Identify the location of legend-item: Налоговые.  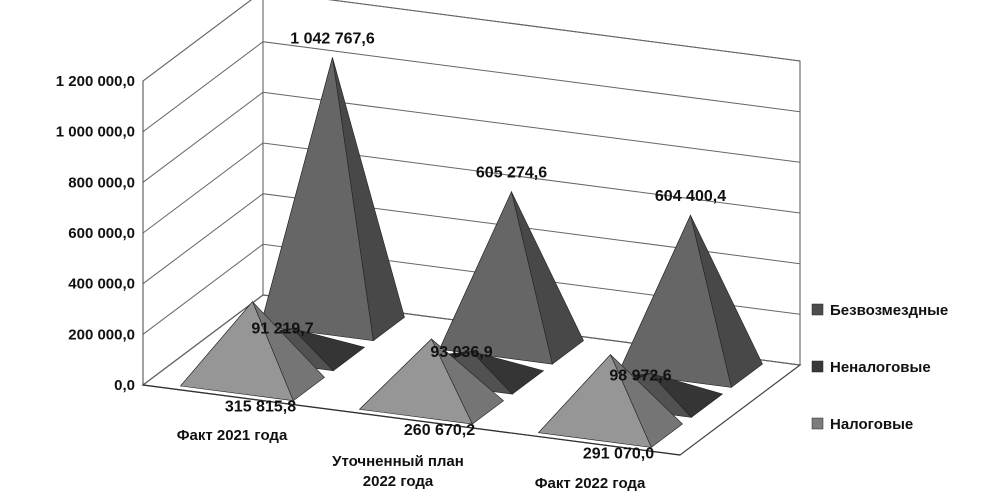
(862, 424).